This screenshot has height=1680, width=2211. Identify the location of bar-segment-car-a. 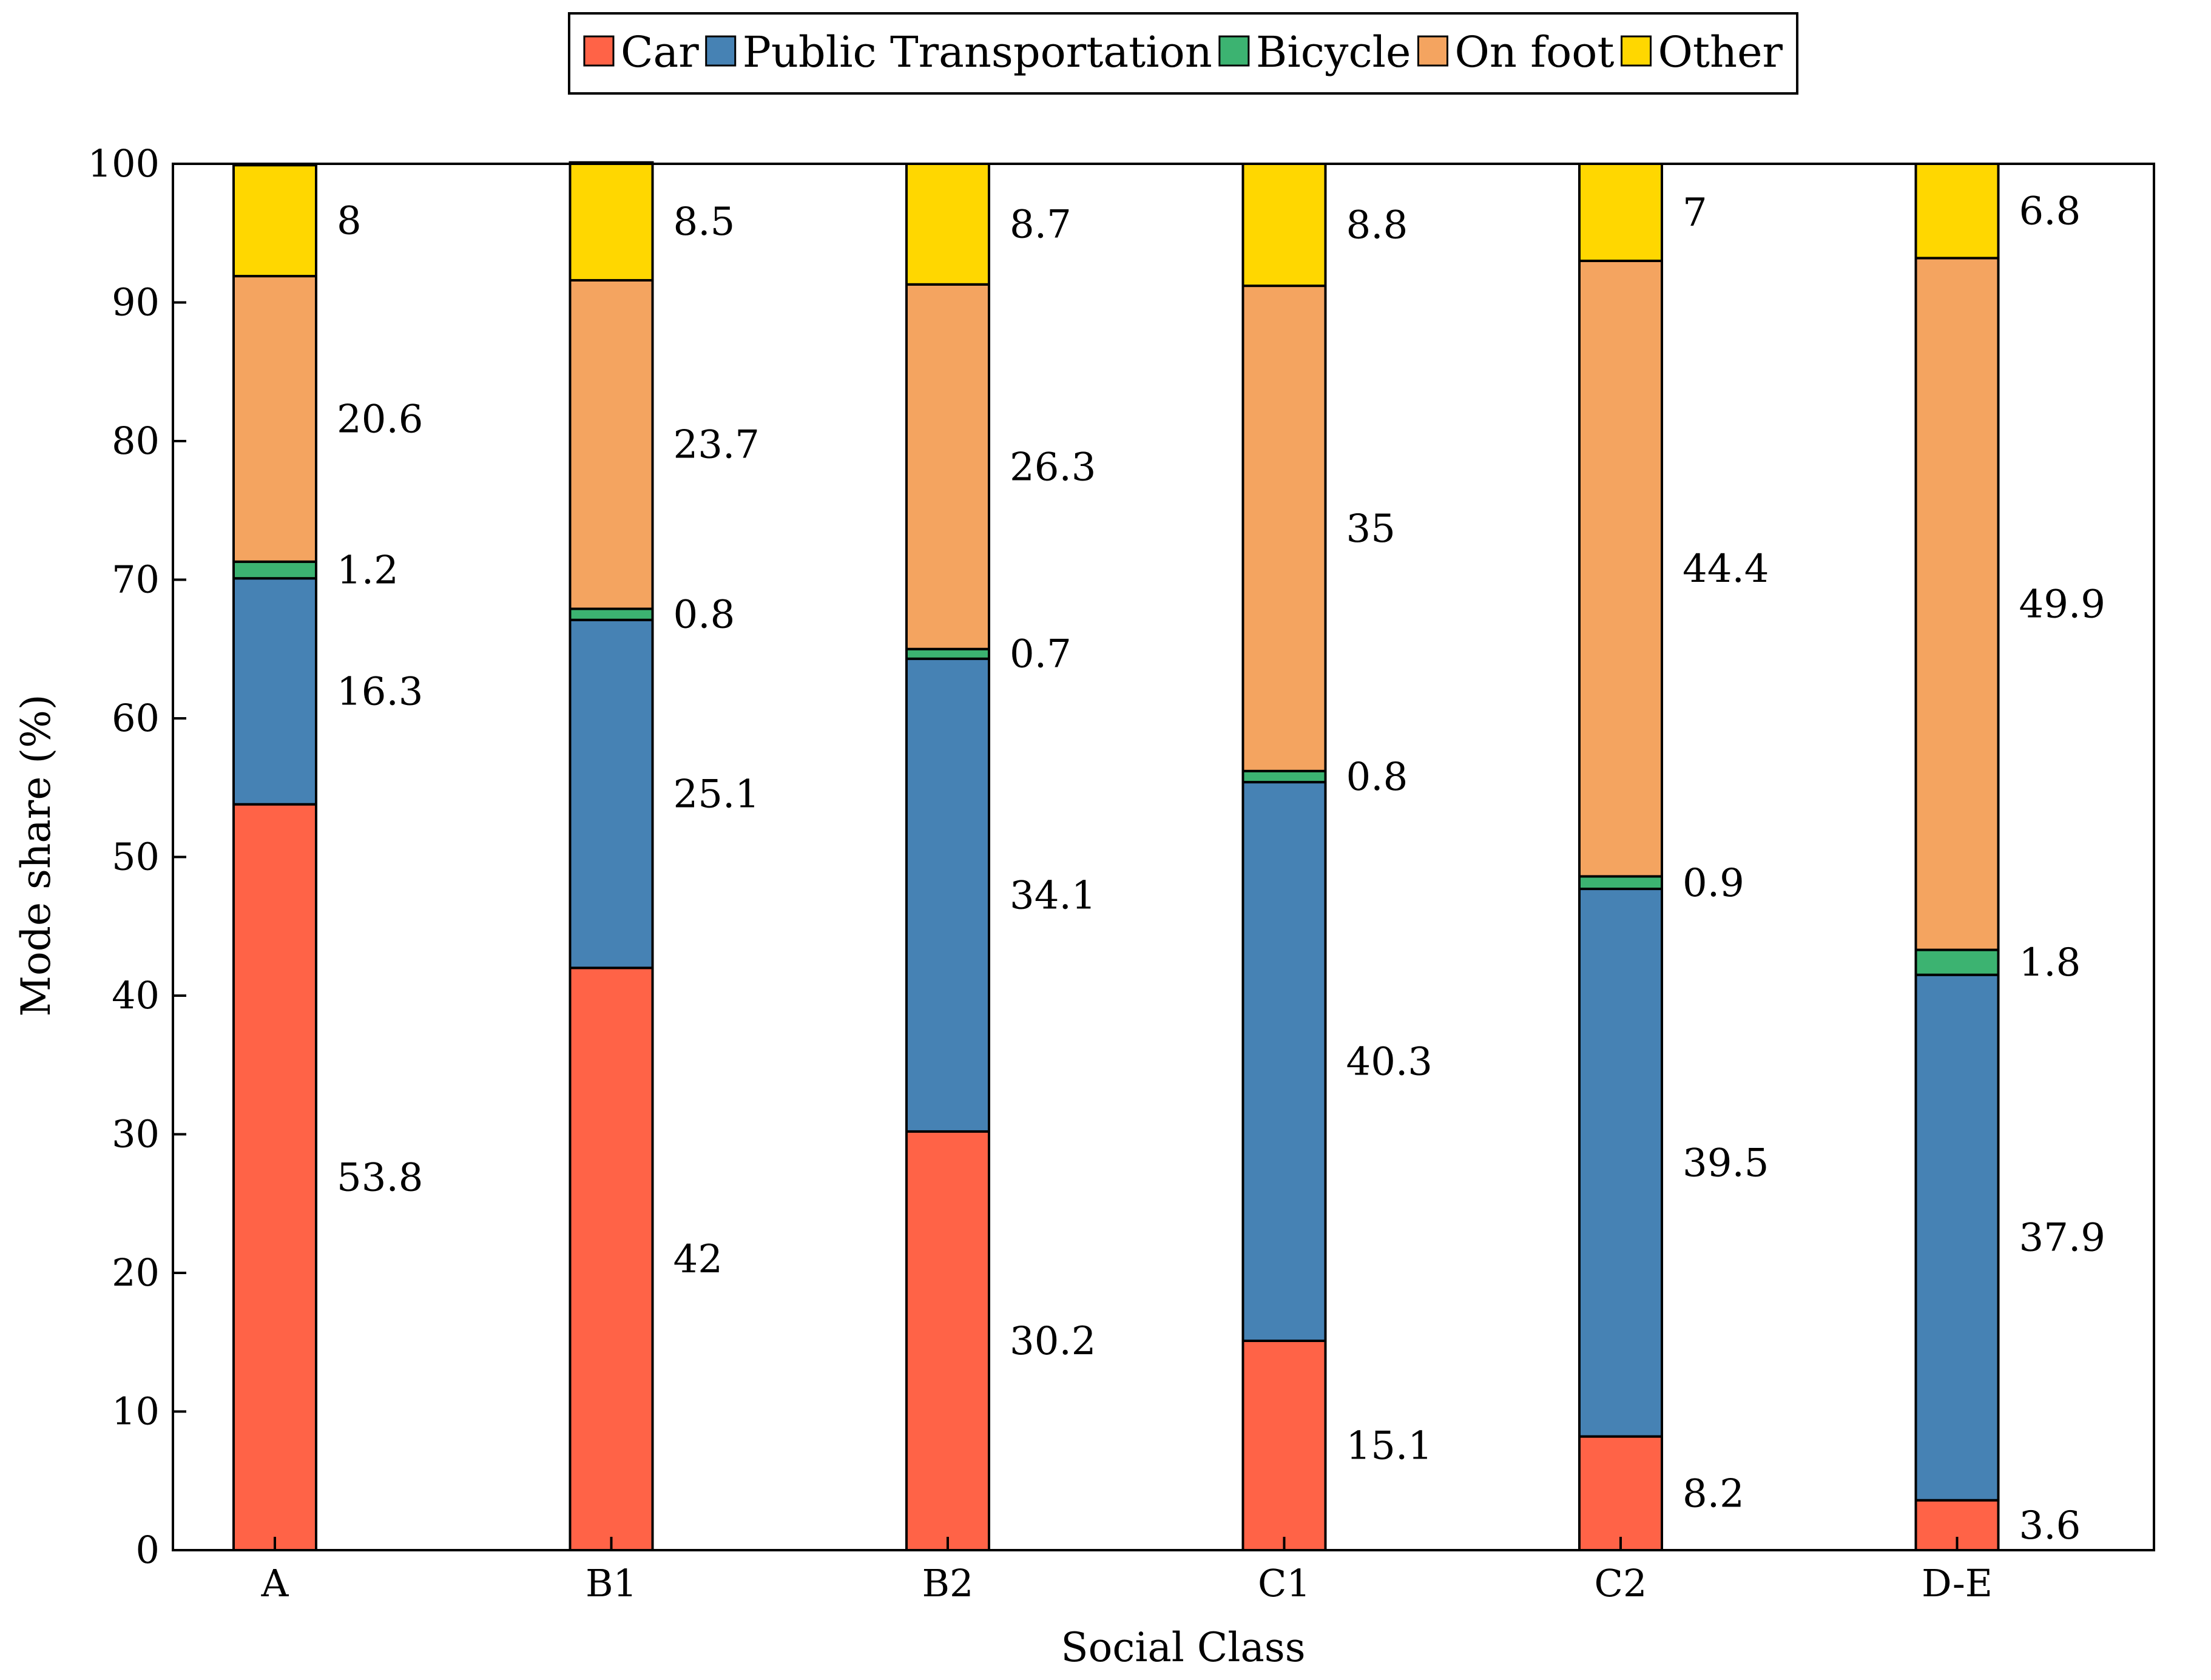
(274, 1177).